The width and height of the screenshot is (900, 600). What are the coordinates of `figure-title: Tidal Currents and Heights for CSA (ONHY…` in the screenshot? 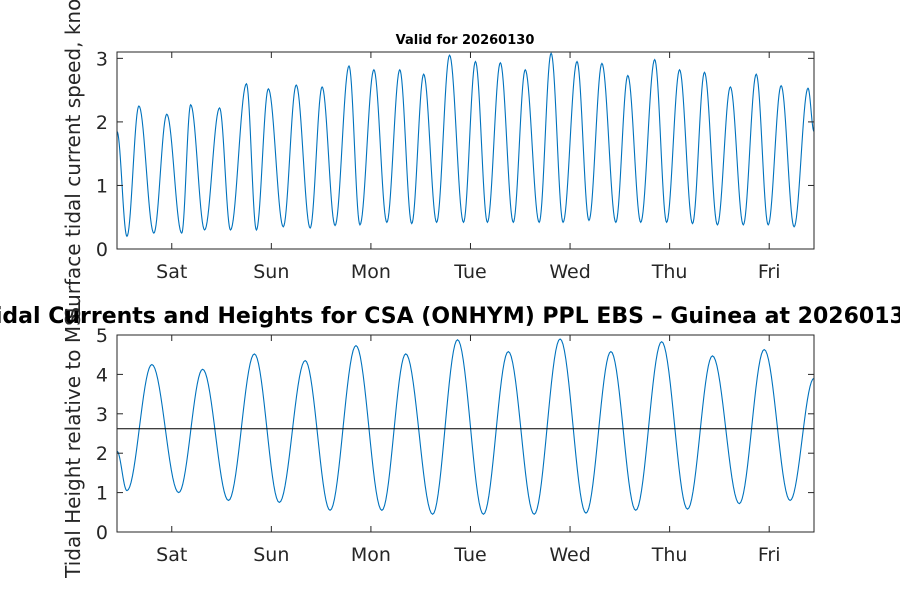 It's located at (450, 316).